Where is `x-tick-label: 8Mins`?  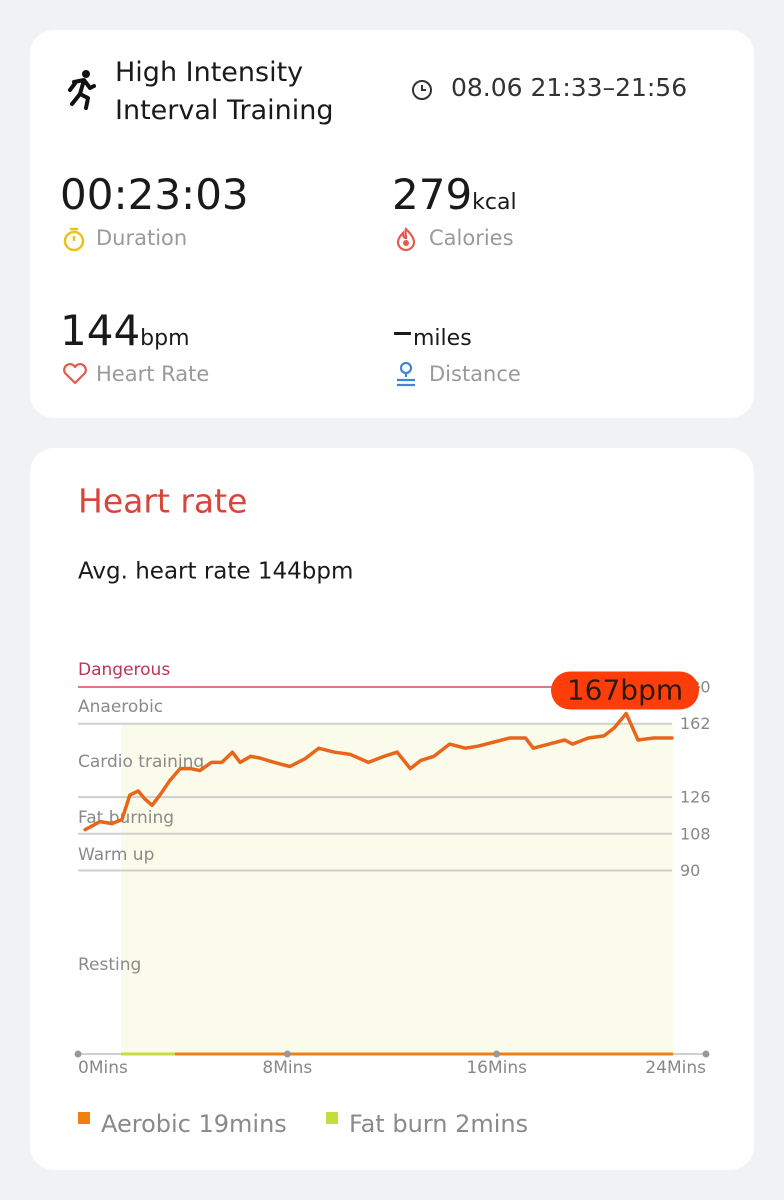
x-tick-label: 8Mins is located at coordinates (287, 1068).